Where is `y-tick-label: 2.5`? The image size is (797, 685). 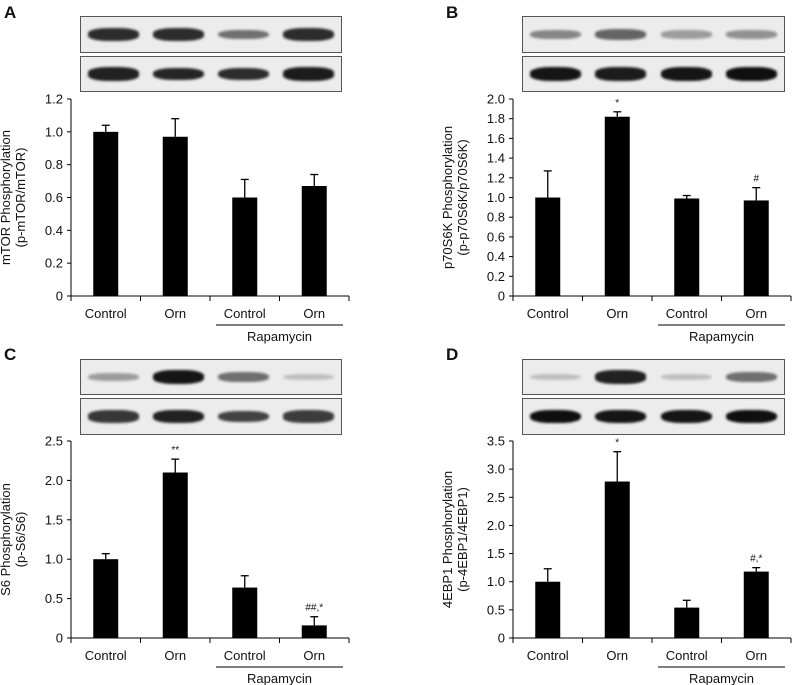
y-tick-label: 2.5 is located at coordinates (496, 497).